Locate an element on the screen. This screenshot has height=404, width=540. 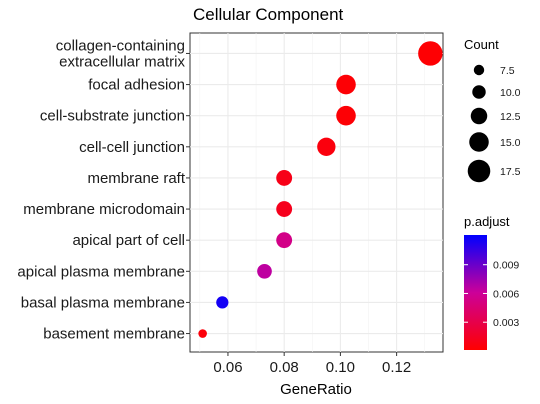
color-legend-label: 0.003 is located at coordinates (506, 323).